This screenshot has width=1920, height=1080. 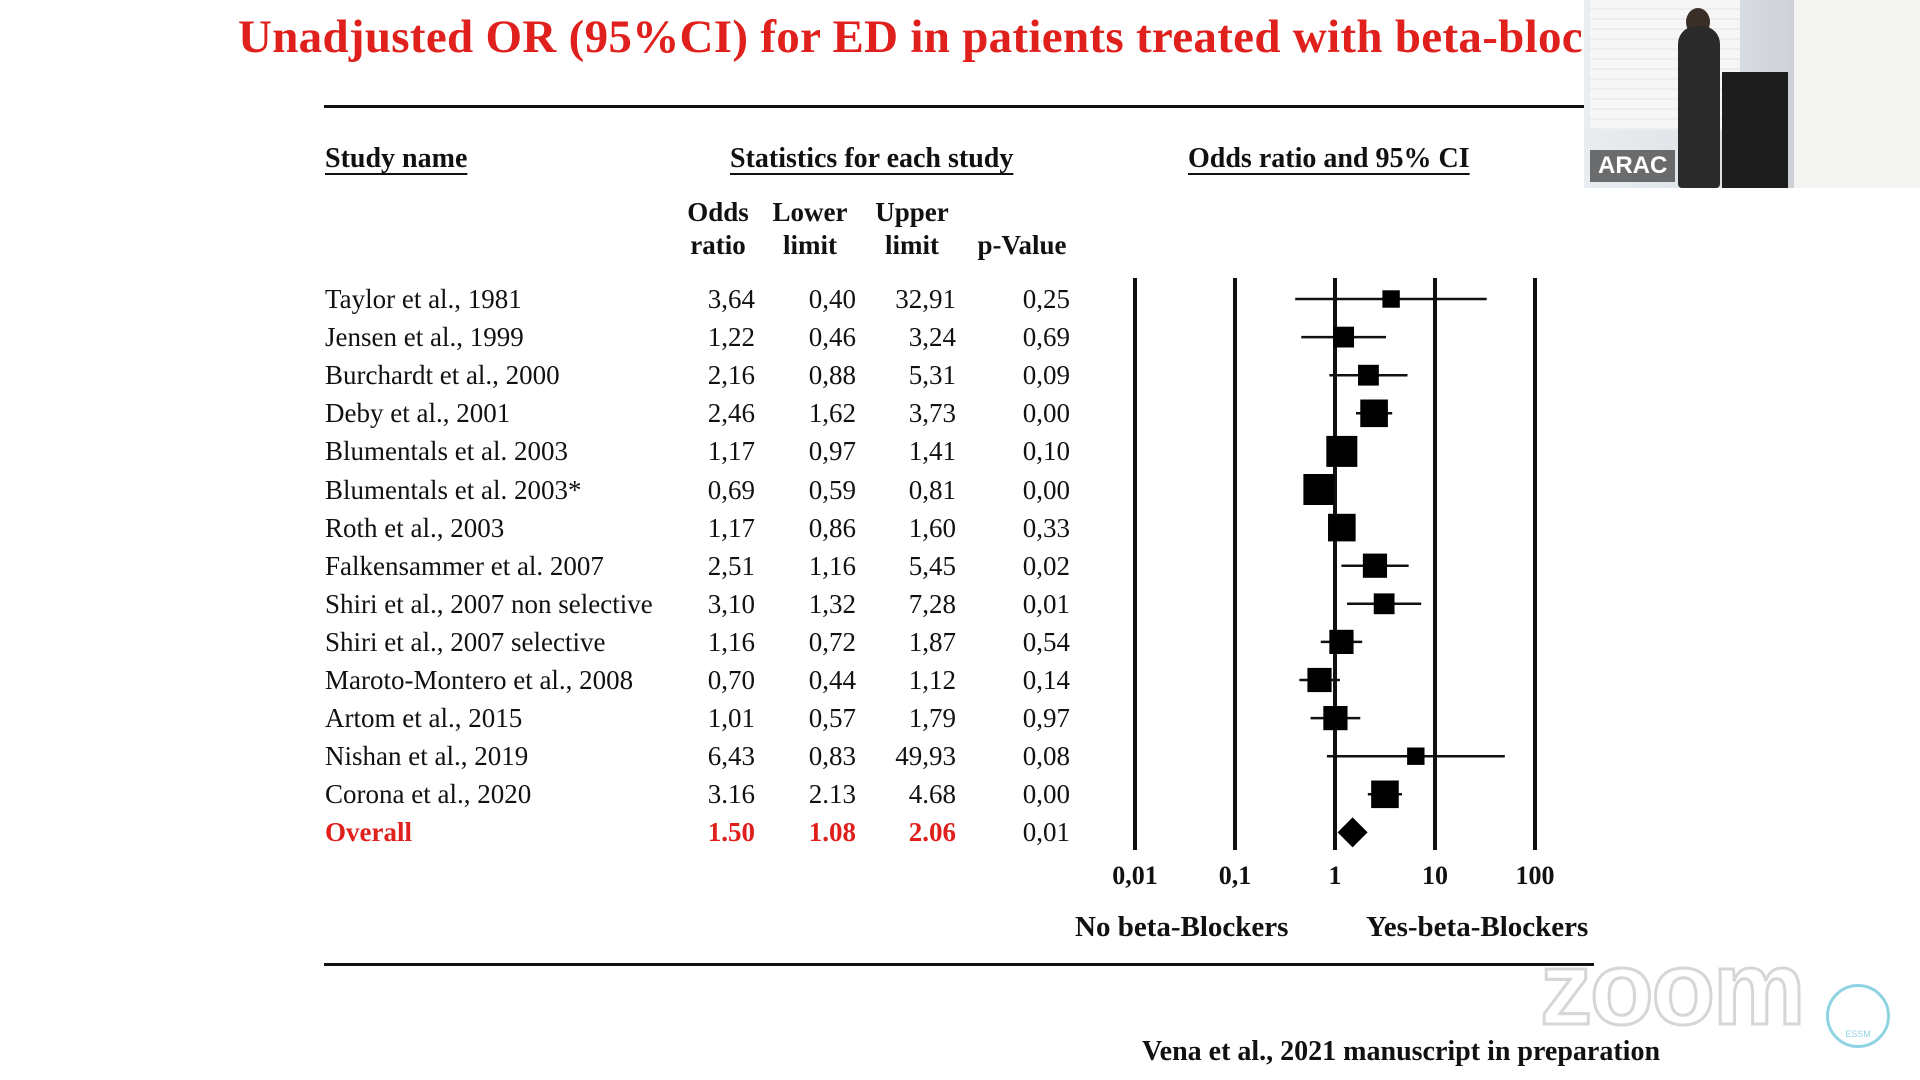 I want to click on odds-ratio-value: 6,43, so click(x=731, y=756).